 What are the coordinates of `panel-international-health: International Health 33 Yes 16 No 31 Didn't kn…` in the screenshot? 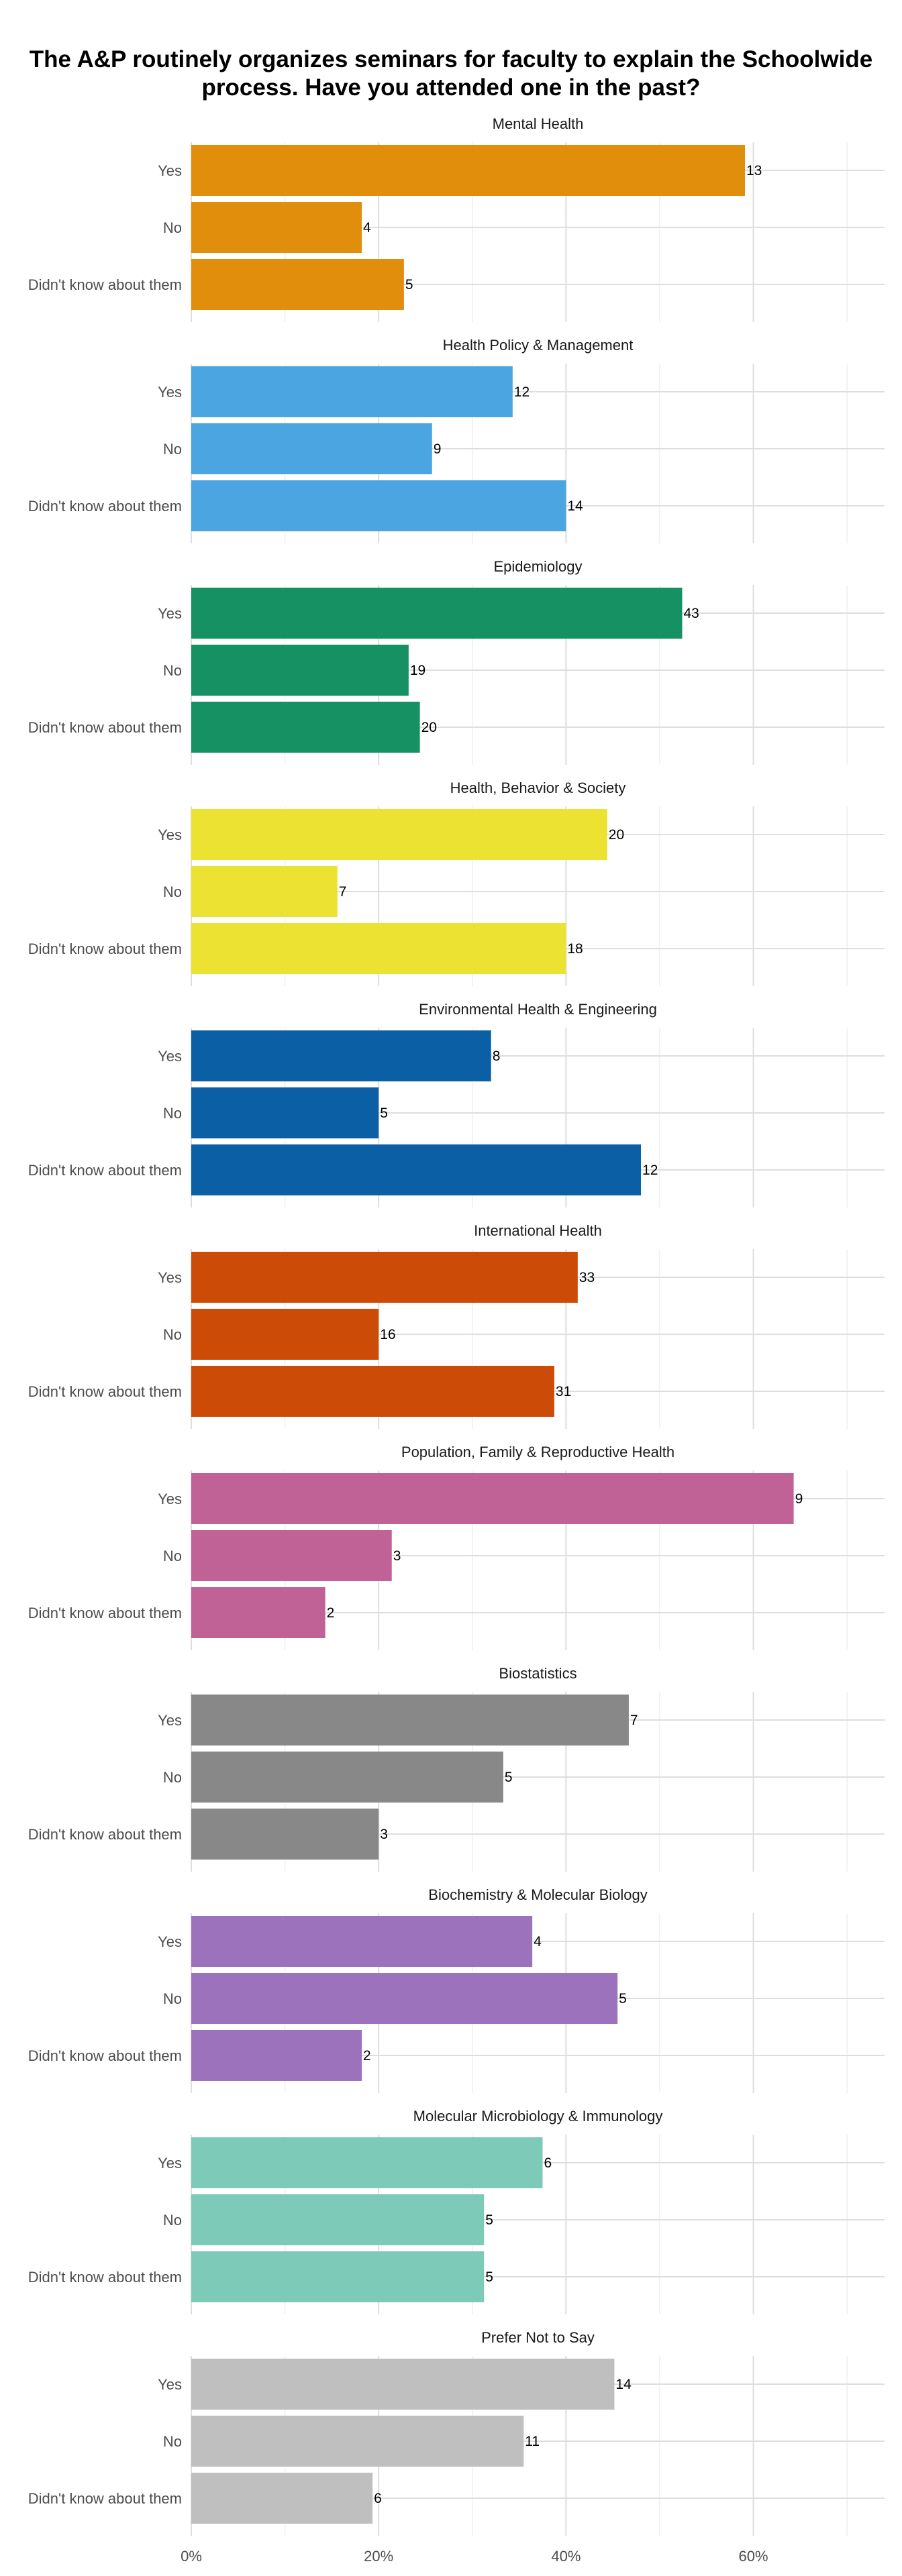 It's located at (456, 1325).